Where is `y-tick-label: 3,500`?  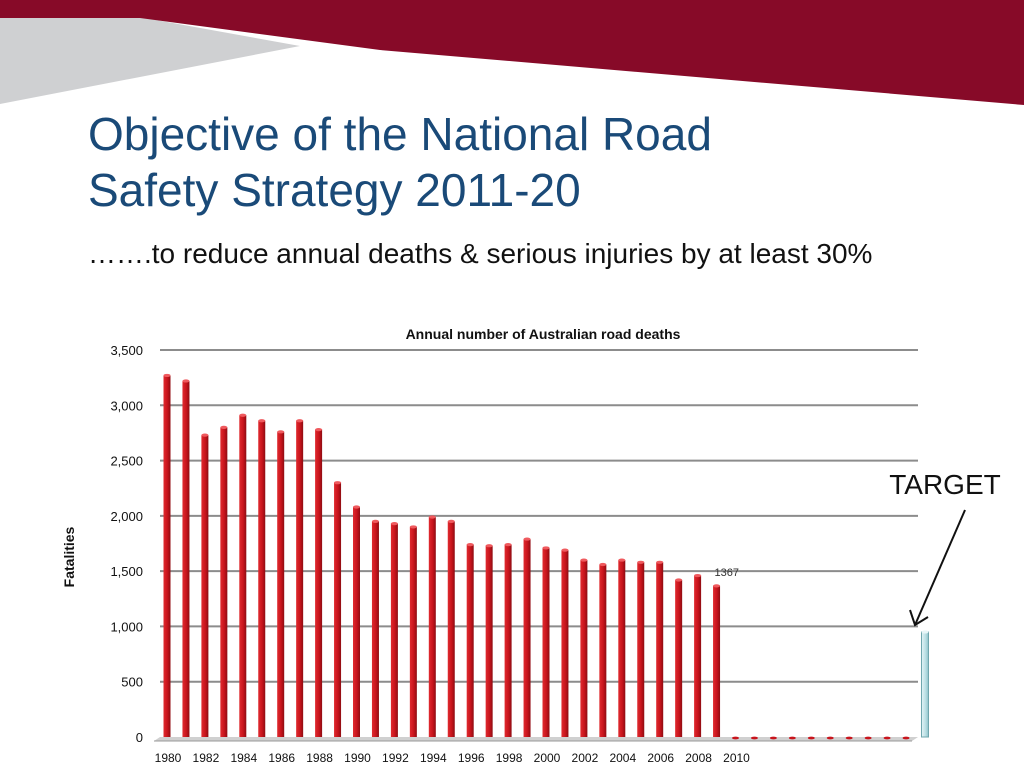 y-tick-label: 3,500 is located at coordinates (126, 350).